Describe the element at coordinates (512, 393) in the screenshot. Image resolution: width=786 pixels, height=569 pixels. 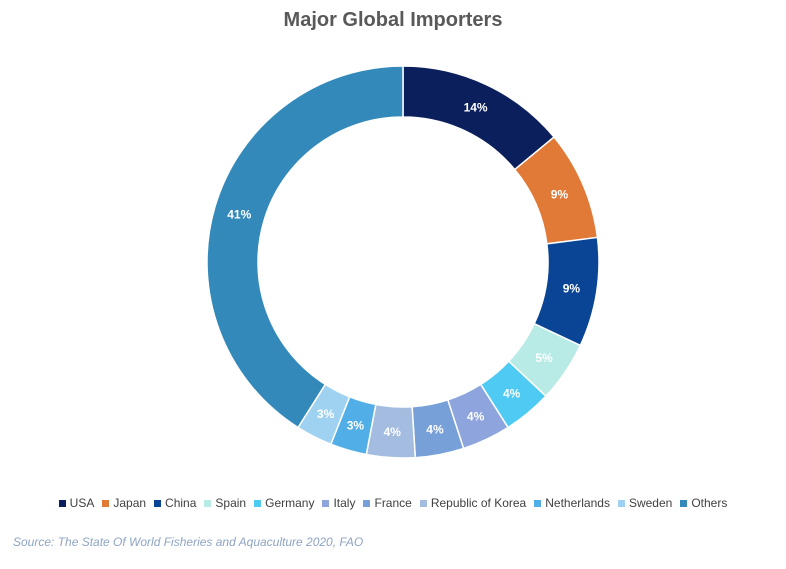
I see `data-label-germany: 4%` at that location.